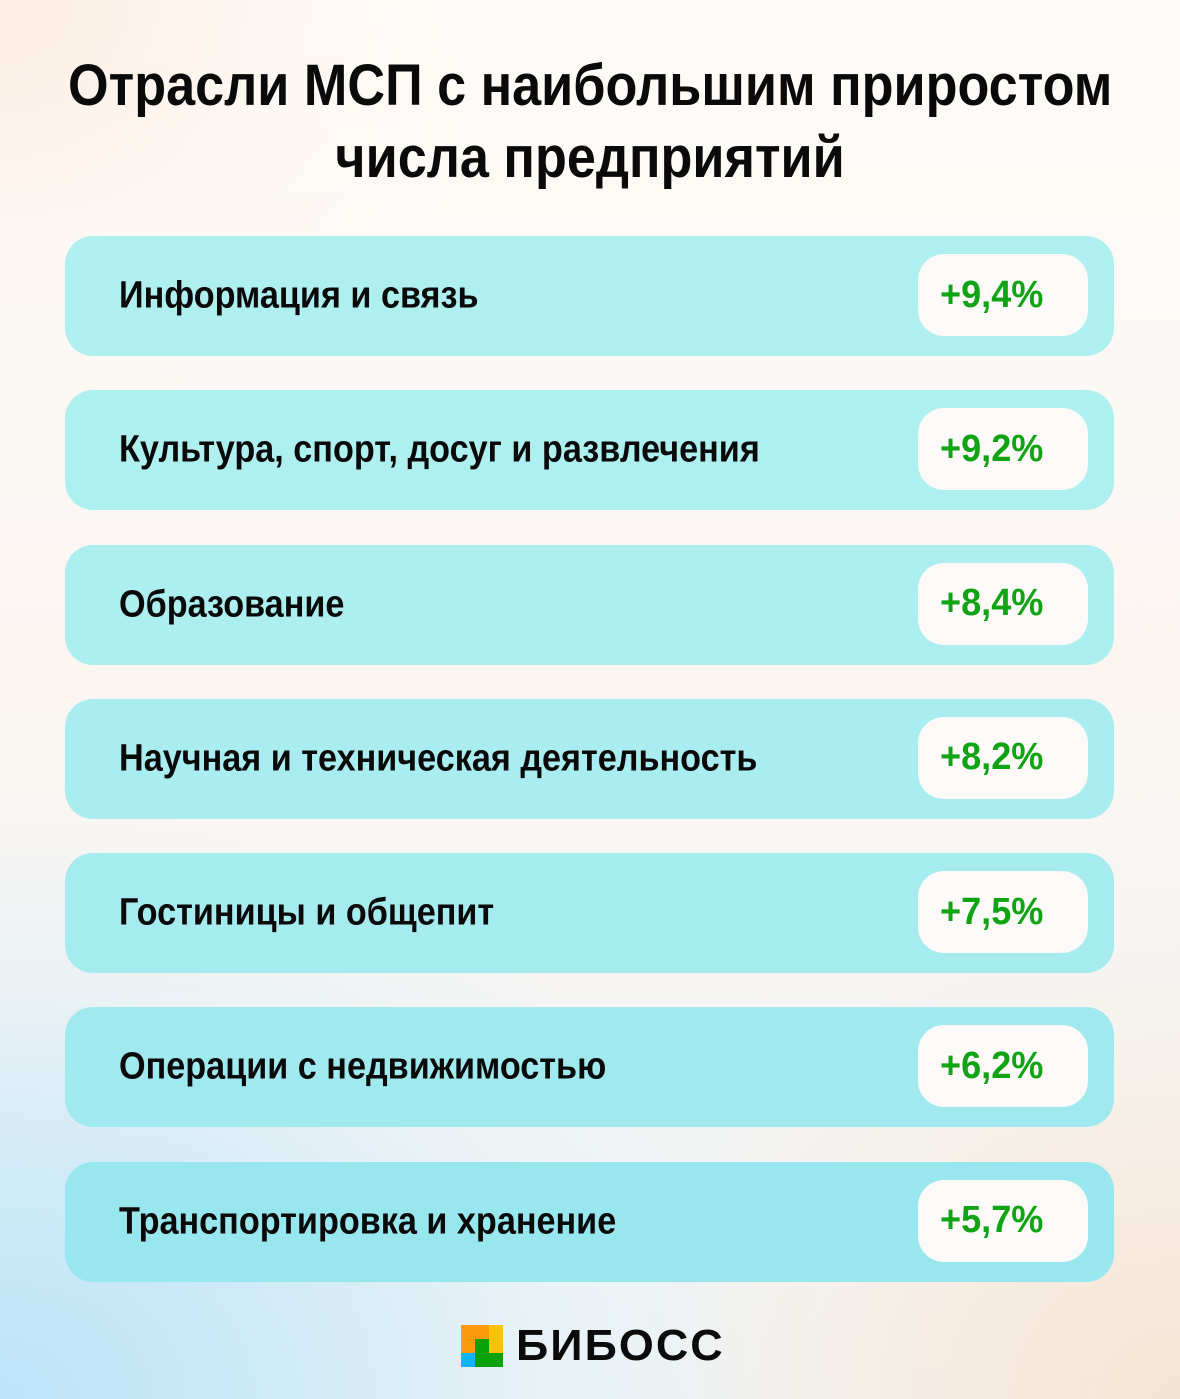  Describe the element at coordinates (482, 1353) in the screenshot. I see `logo-green-block` at that location.